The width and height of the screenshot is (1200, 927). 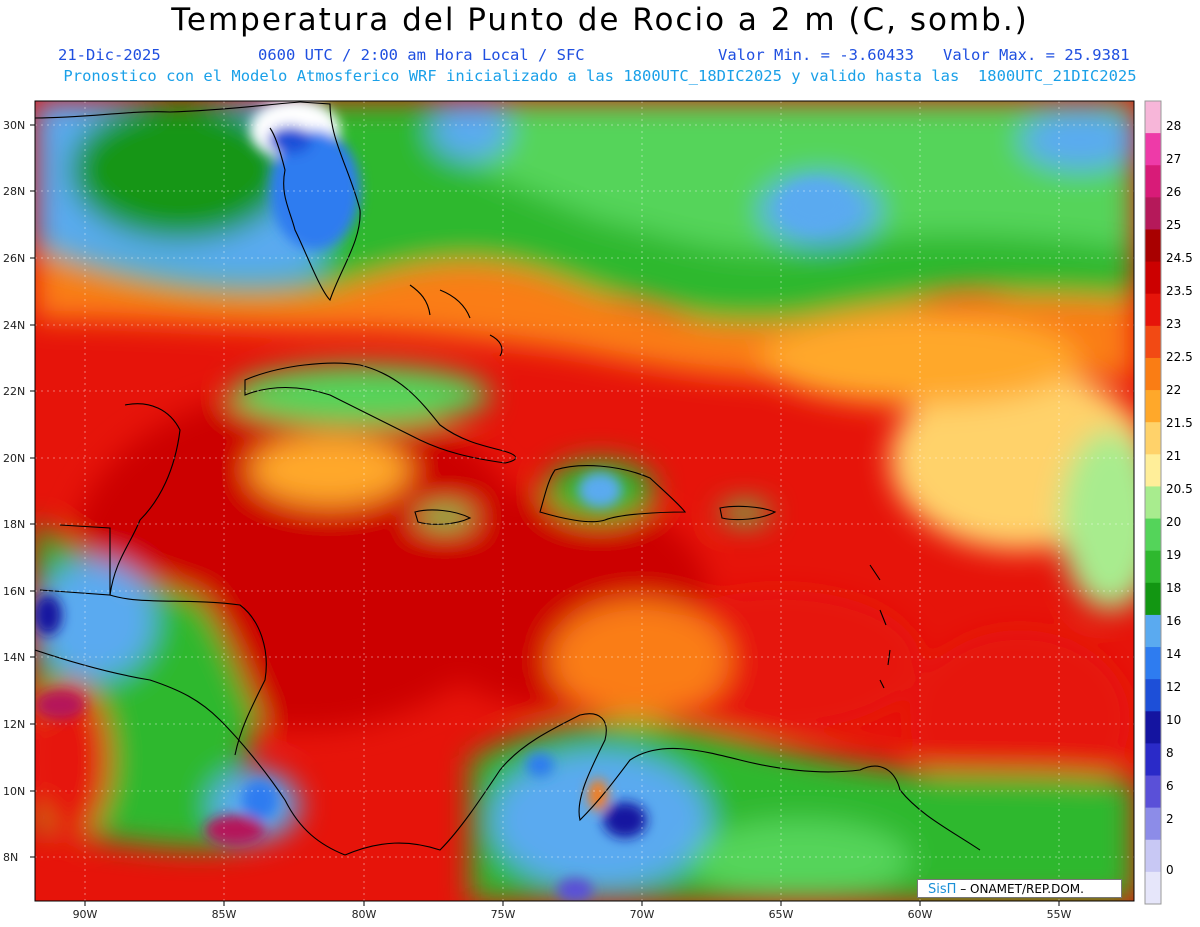 What do you see at coordinates (1170, 753) in the screenshot?
I see `colorbar-label: 8` at bounding box center [1170, 753].